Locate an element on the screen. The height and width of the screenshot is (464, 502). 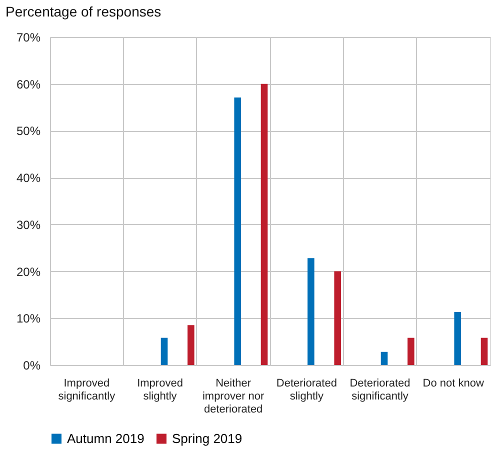
y-tick-label: 50% is located at coordinates (28, 131).